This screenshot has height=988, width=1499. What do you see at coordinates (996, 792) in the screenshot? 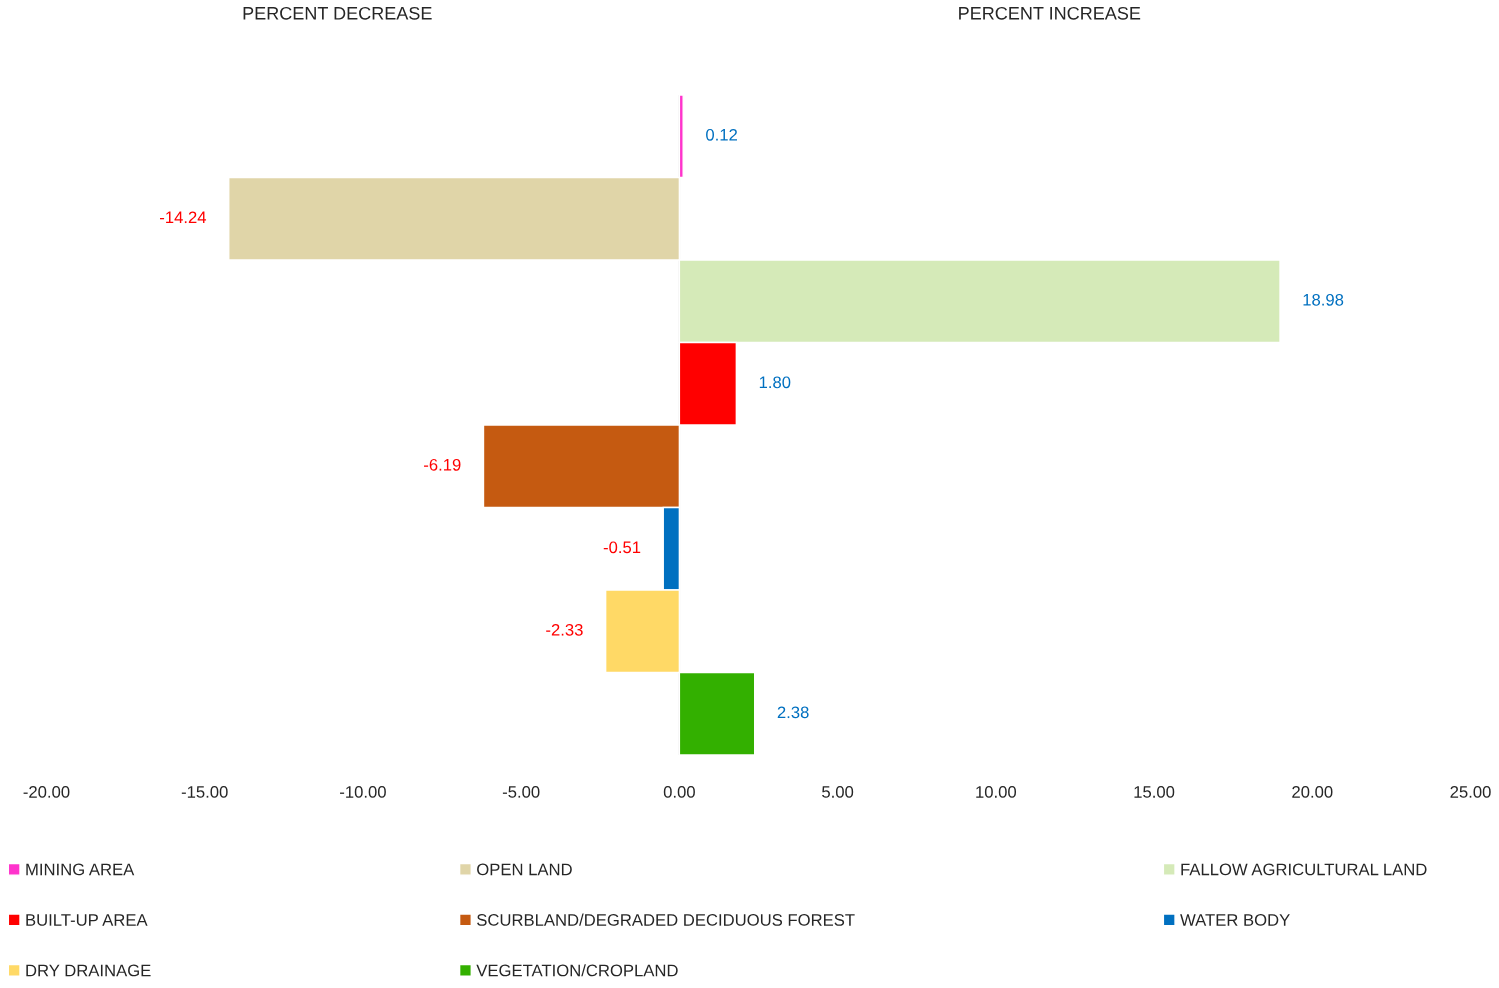
I see `x-tick-label: 10.00` at bounding box center [996, 792].